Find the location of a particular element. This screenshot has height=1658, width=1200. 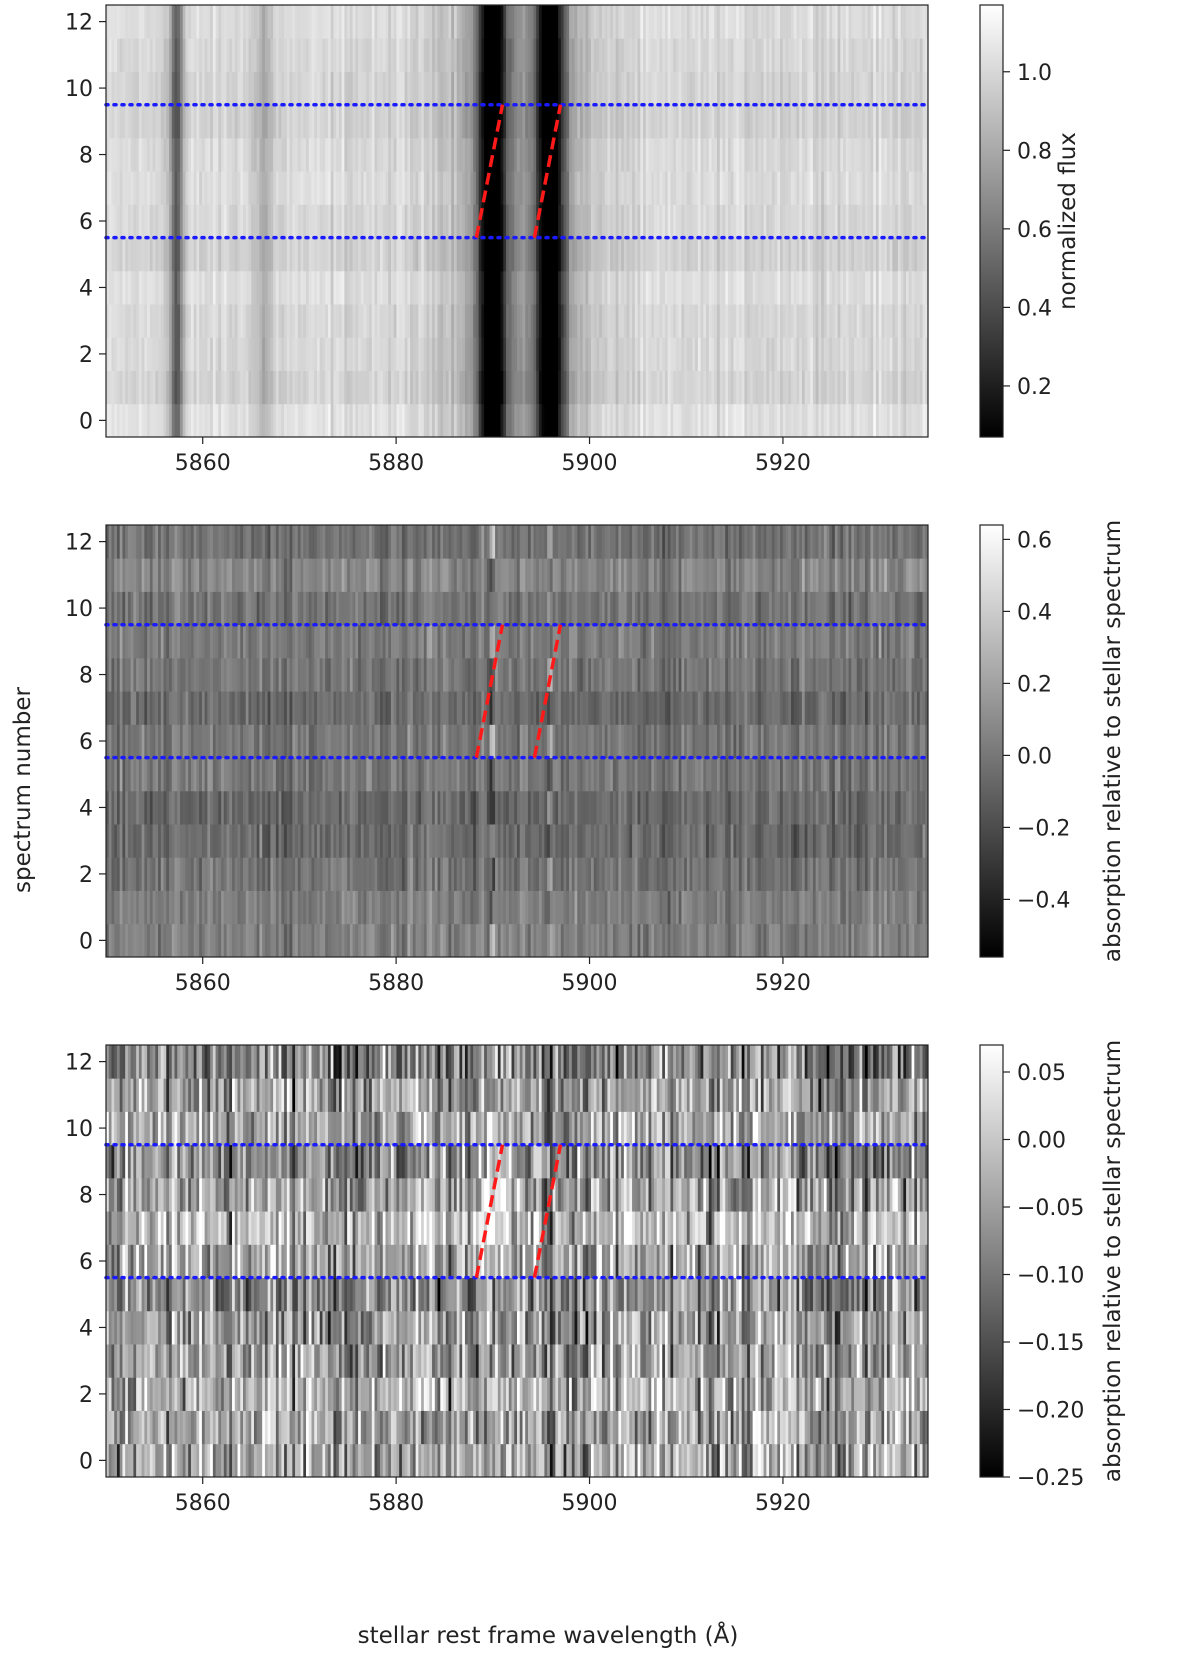

colorbar-tick-label: −0.15 is located at coordinates (1050, 1343).